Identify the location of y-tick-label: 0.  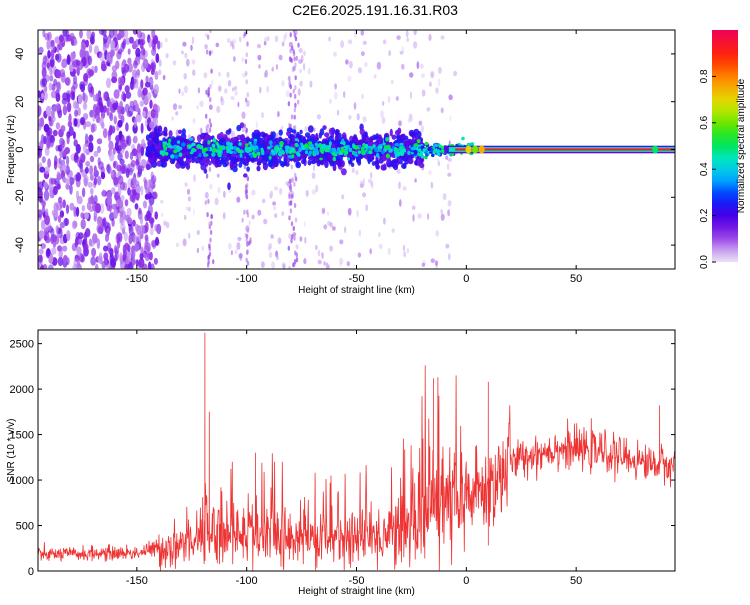
(20, 149).